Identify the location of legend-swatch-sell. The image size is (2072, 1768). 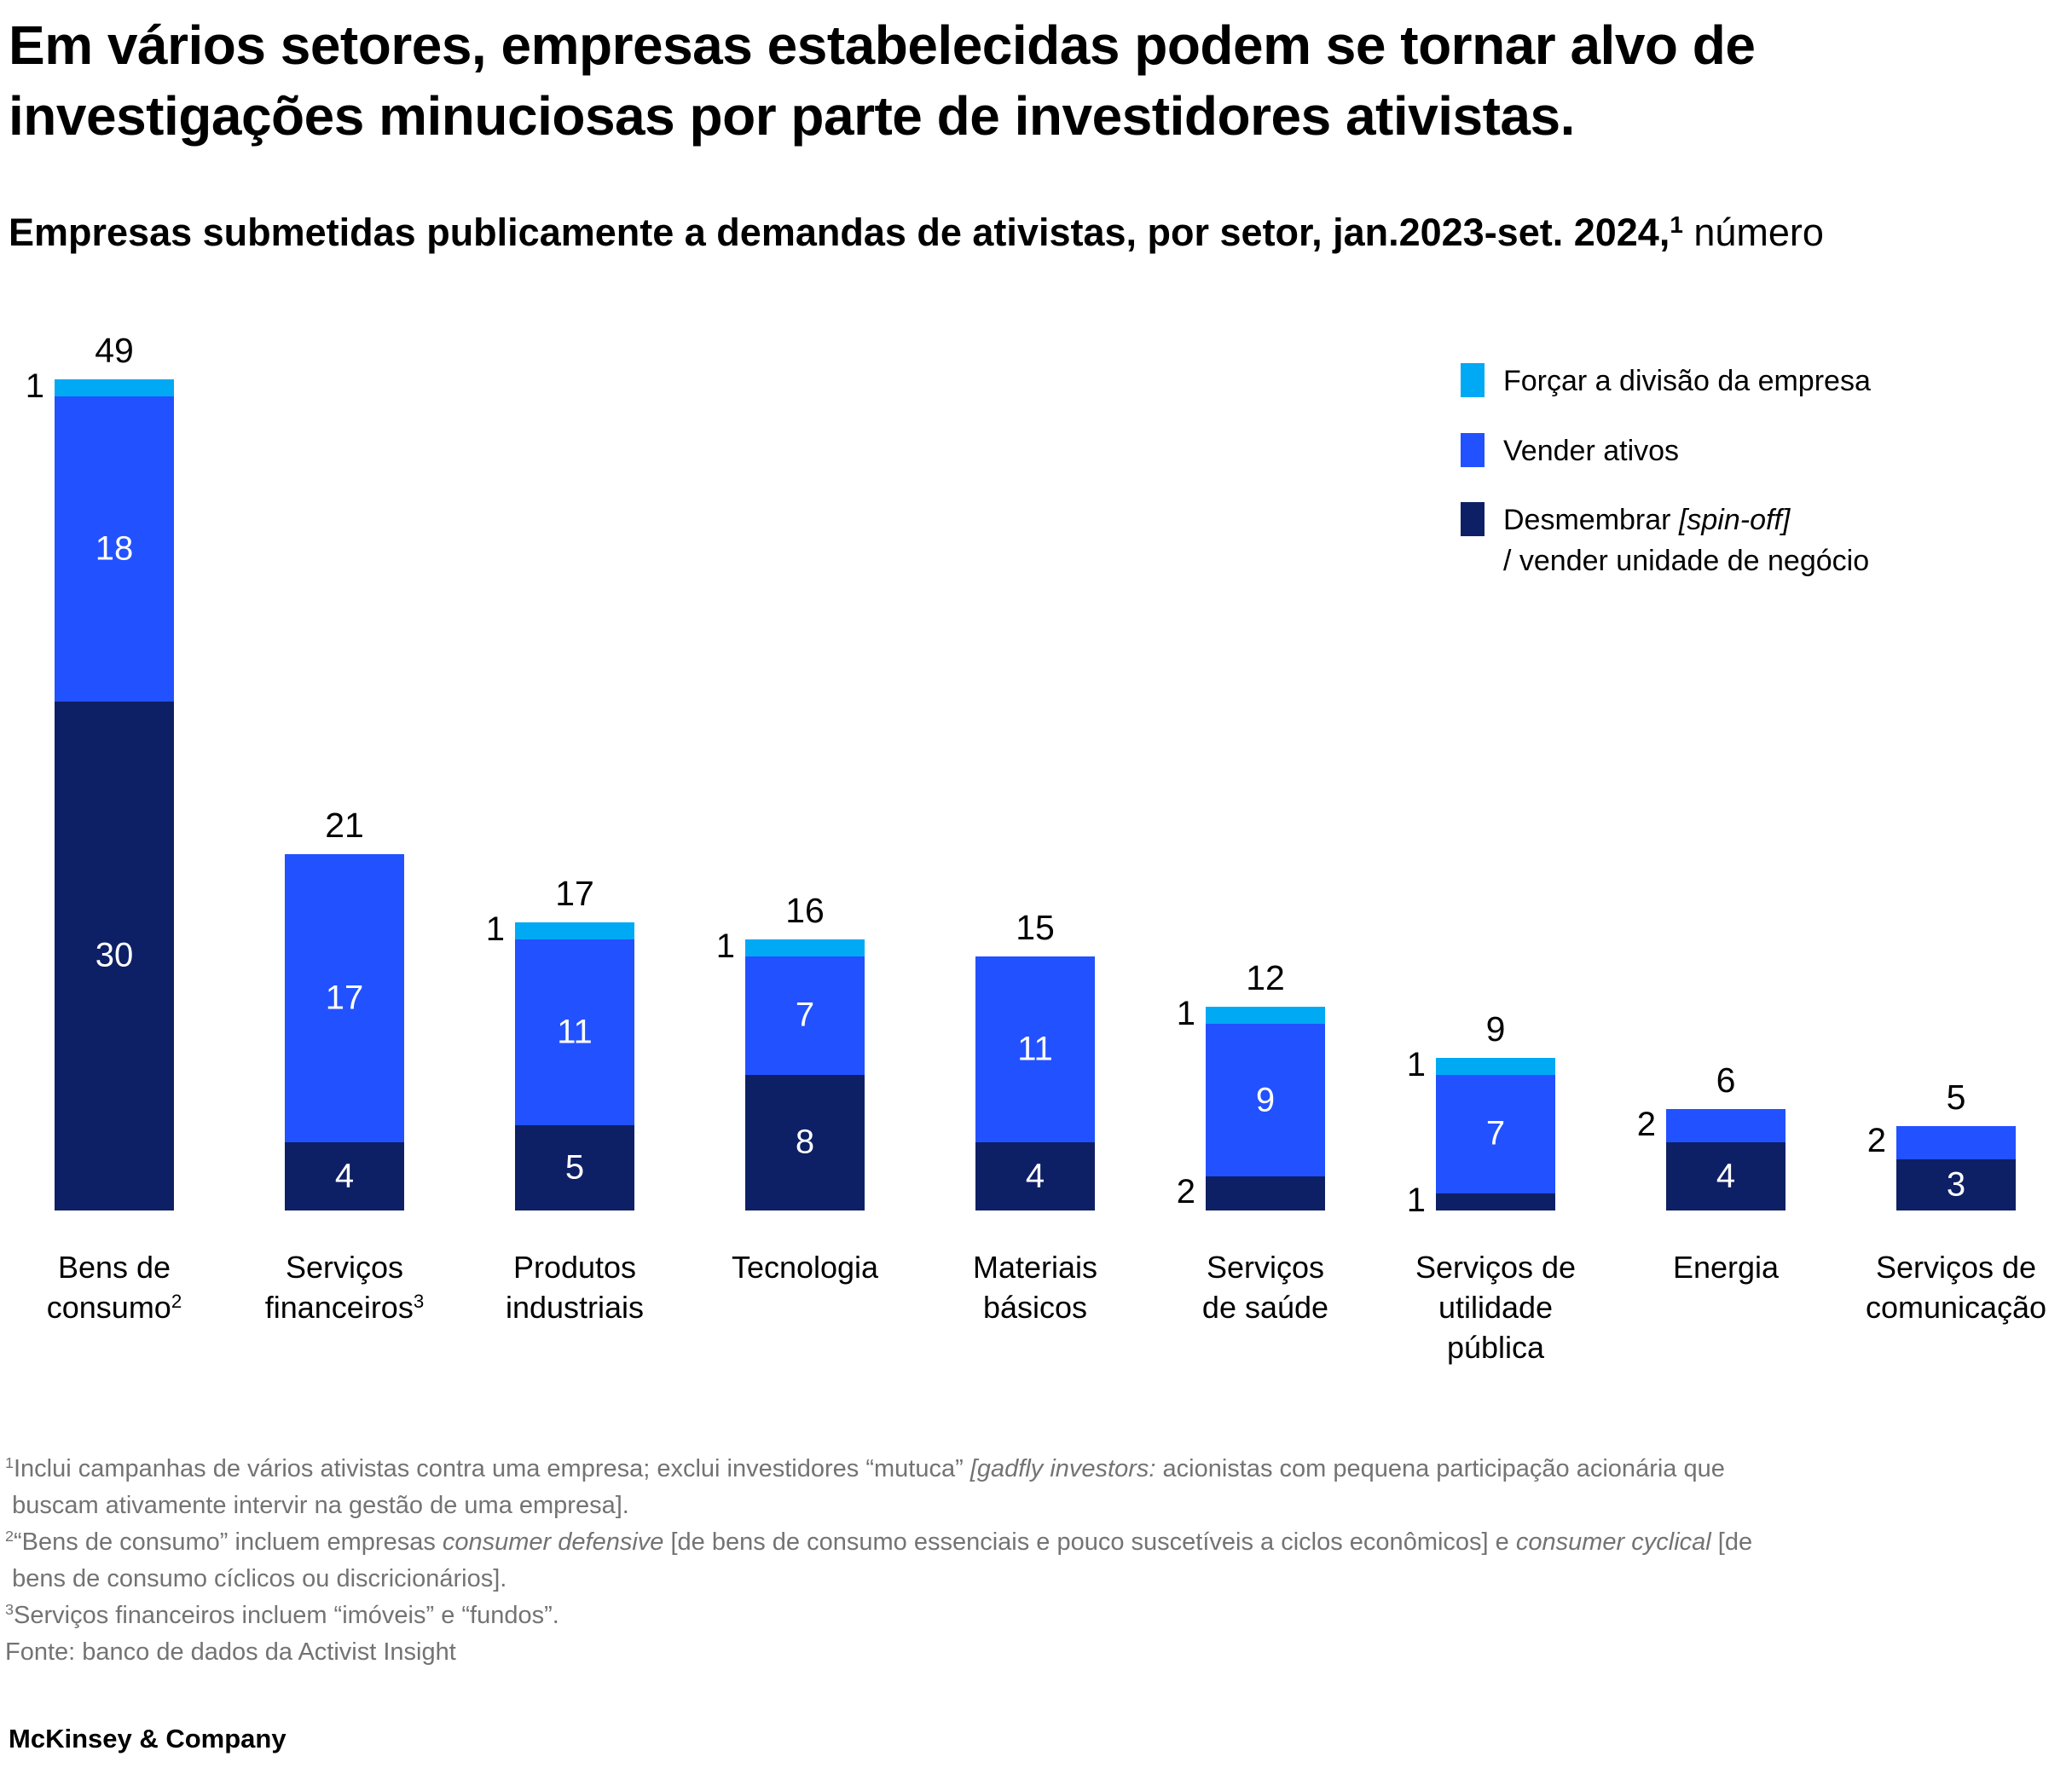
(1473, 449).